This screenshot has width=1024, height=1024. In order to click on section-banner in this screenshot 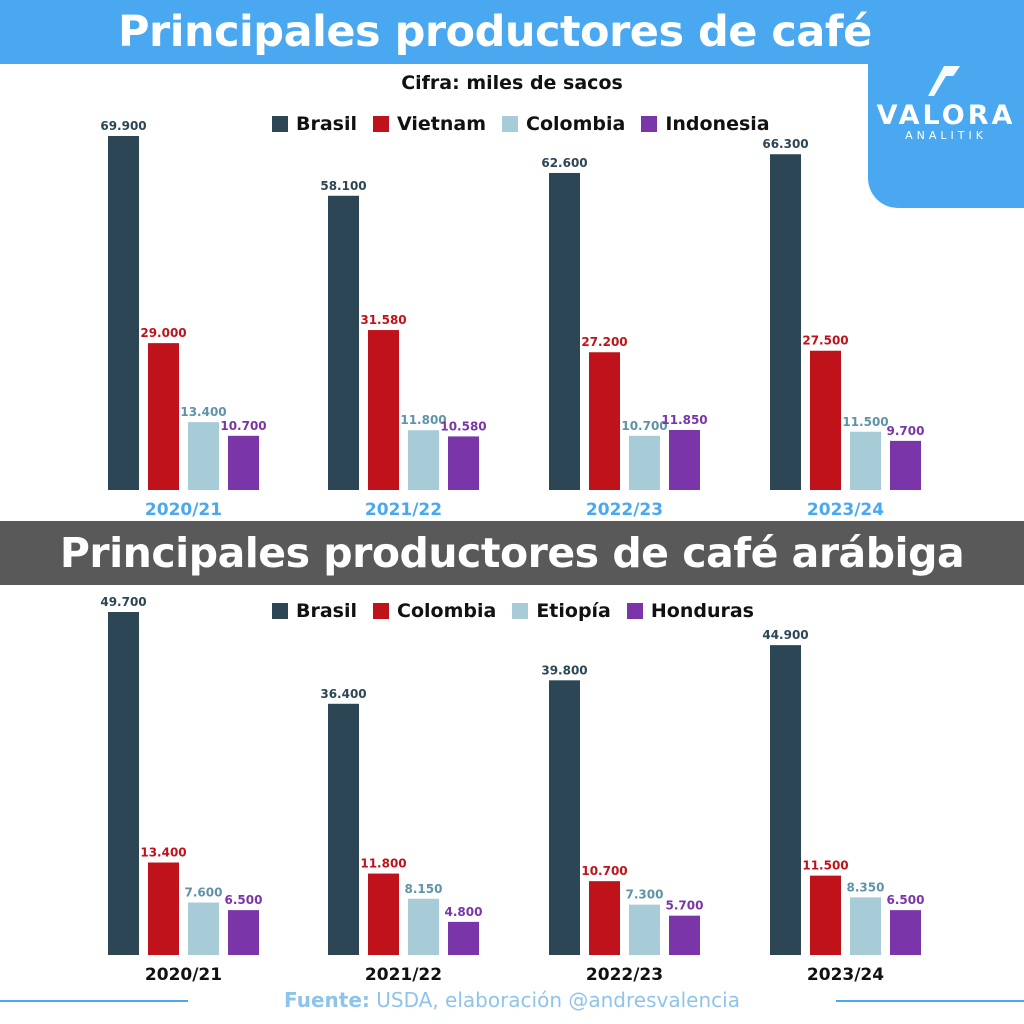, I will do `click(512, 553)`.